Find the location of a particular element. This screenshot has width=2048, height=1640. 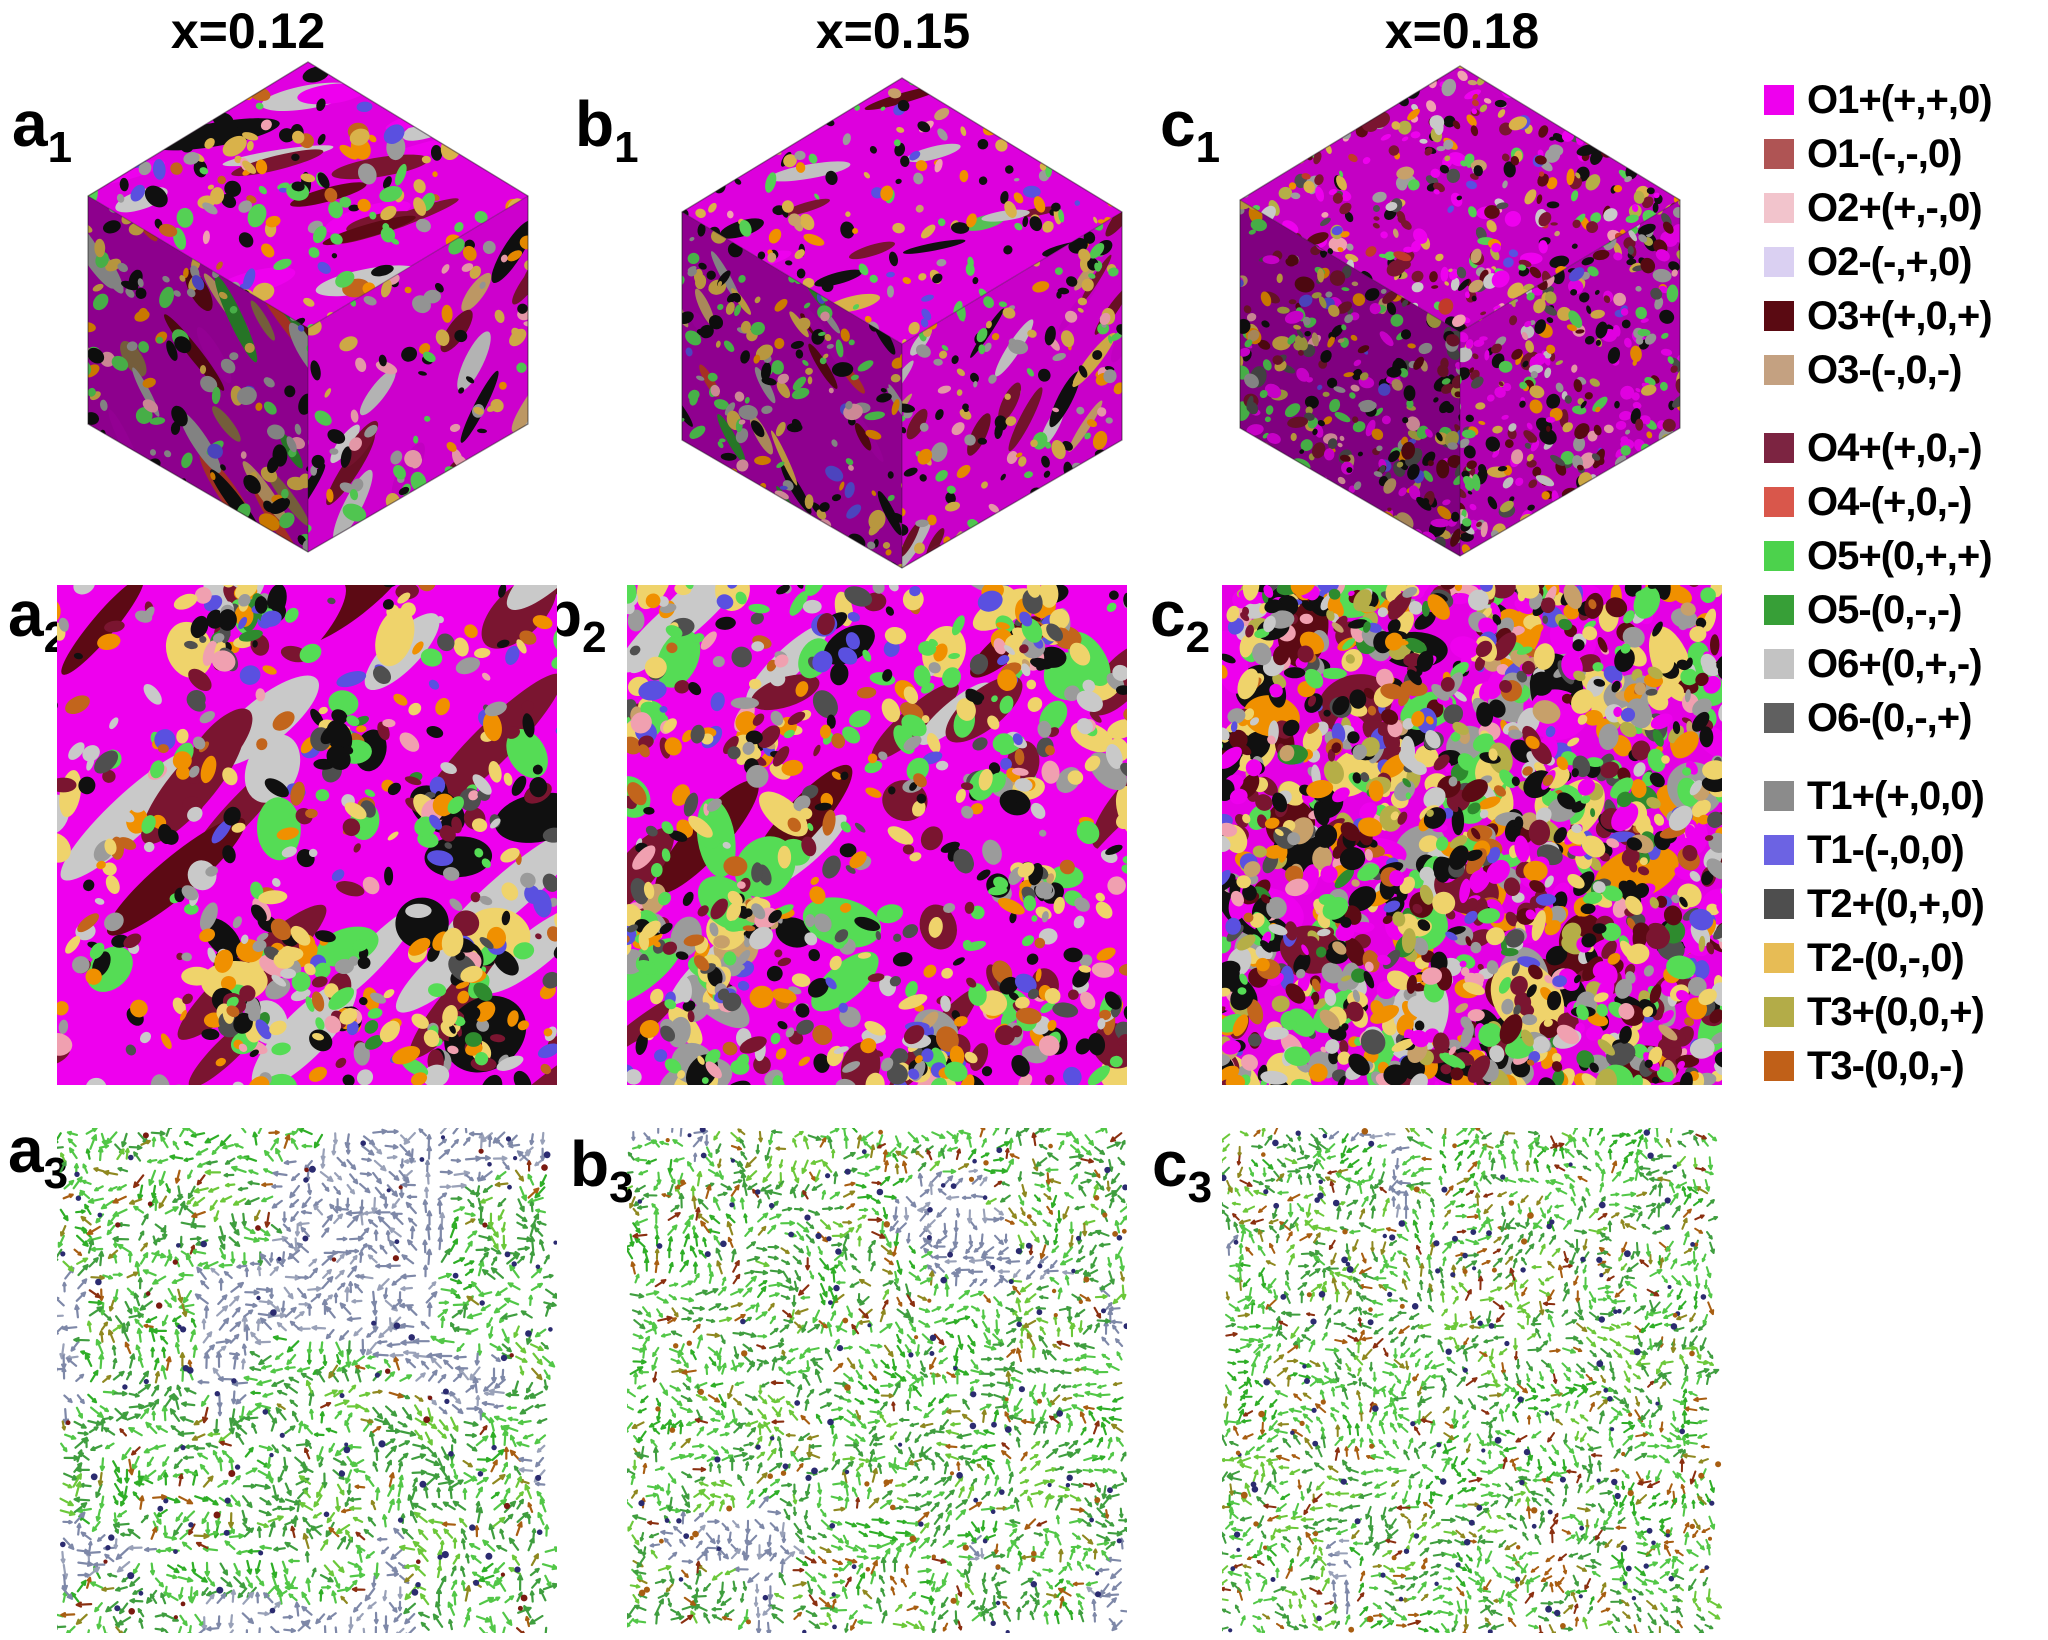

panel-c2-domain-cross-section is located at coordinates (1472, 835).